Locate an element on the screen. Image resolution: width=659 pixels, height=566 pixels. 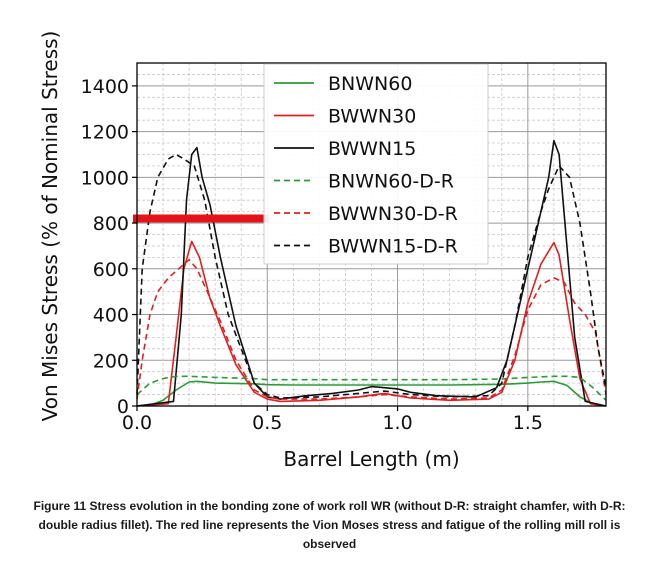
y-tick-label: 200 is located at coordinates (111, 361).